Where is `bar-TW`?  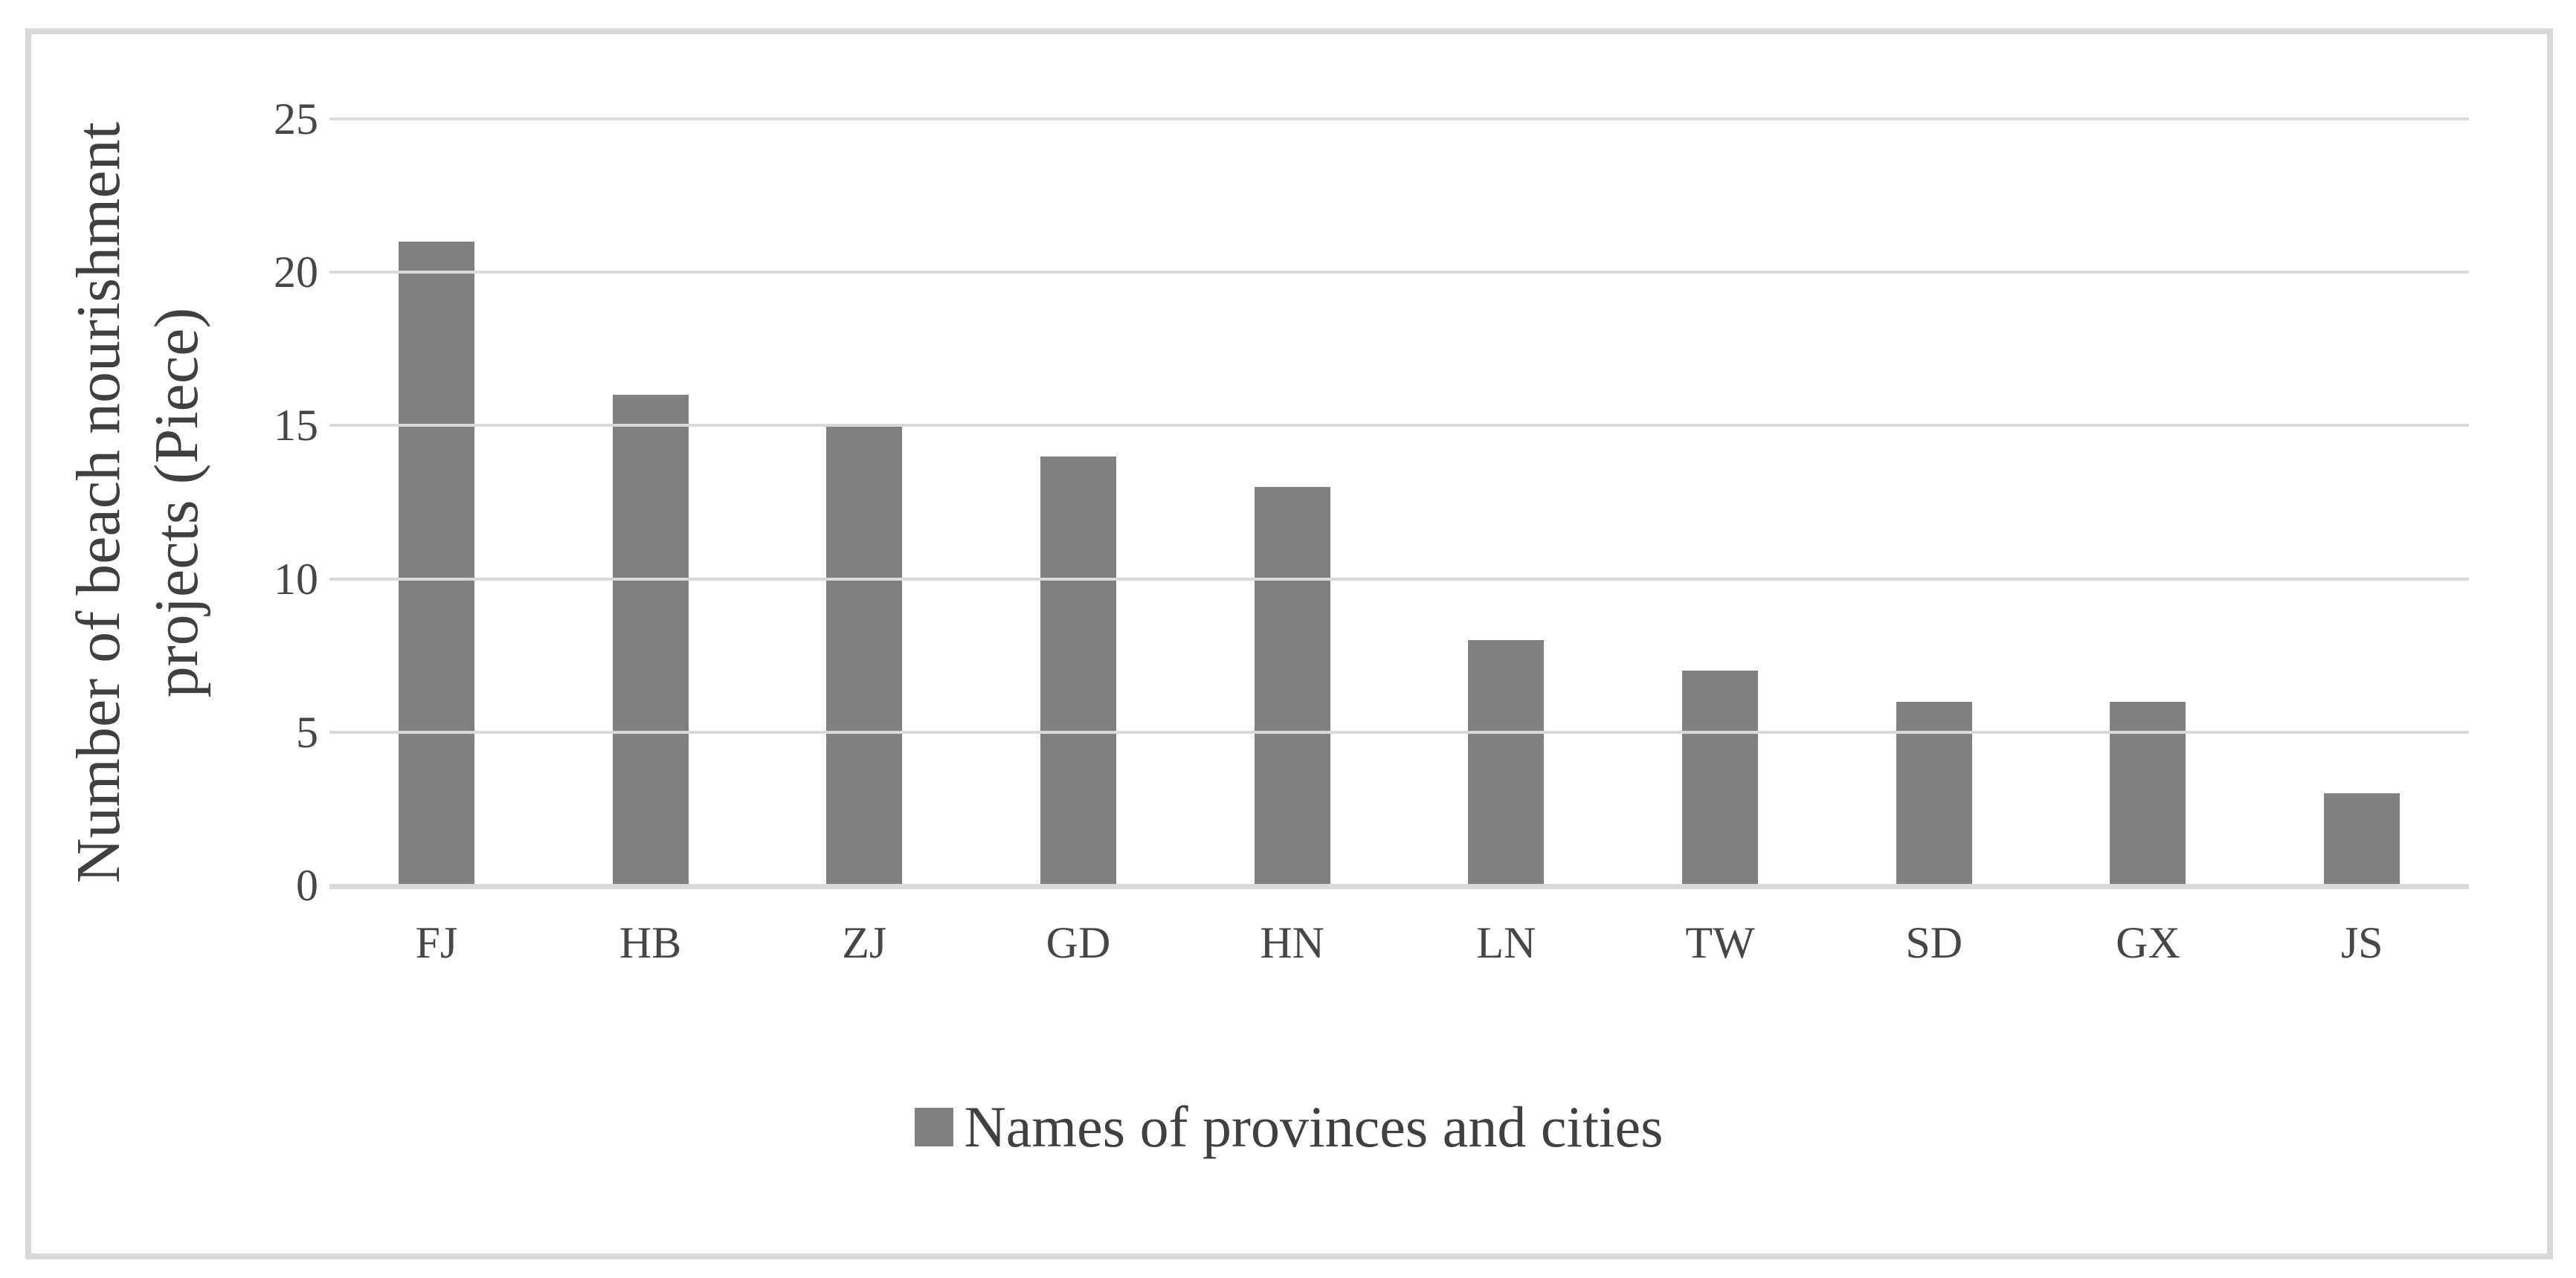 bar-TW is located at coordinates (1720, 778).